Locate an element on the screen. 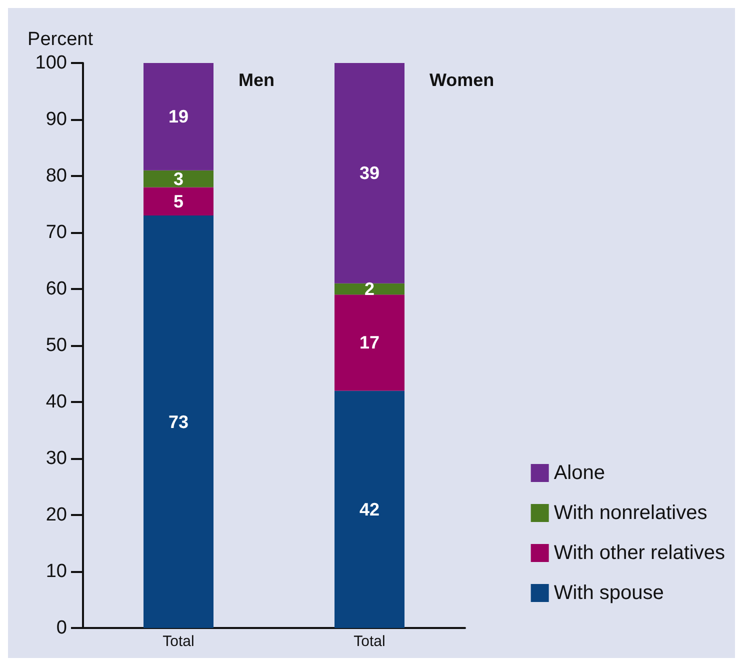 The width and height of the screenshot is (743, 666). y-tick-label: 90 is located at coordinates (56, 119).